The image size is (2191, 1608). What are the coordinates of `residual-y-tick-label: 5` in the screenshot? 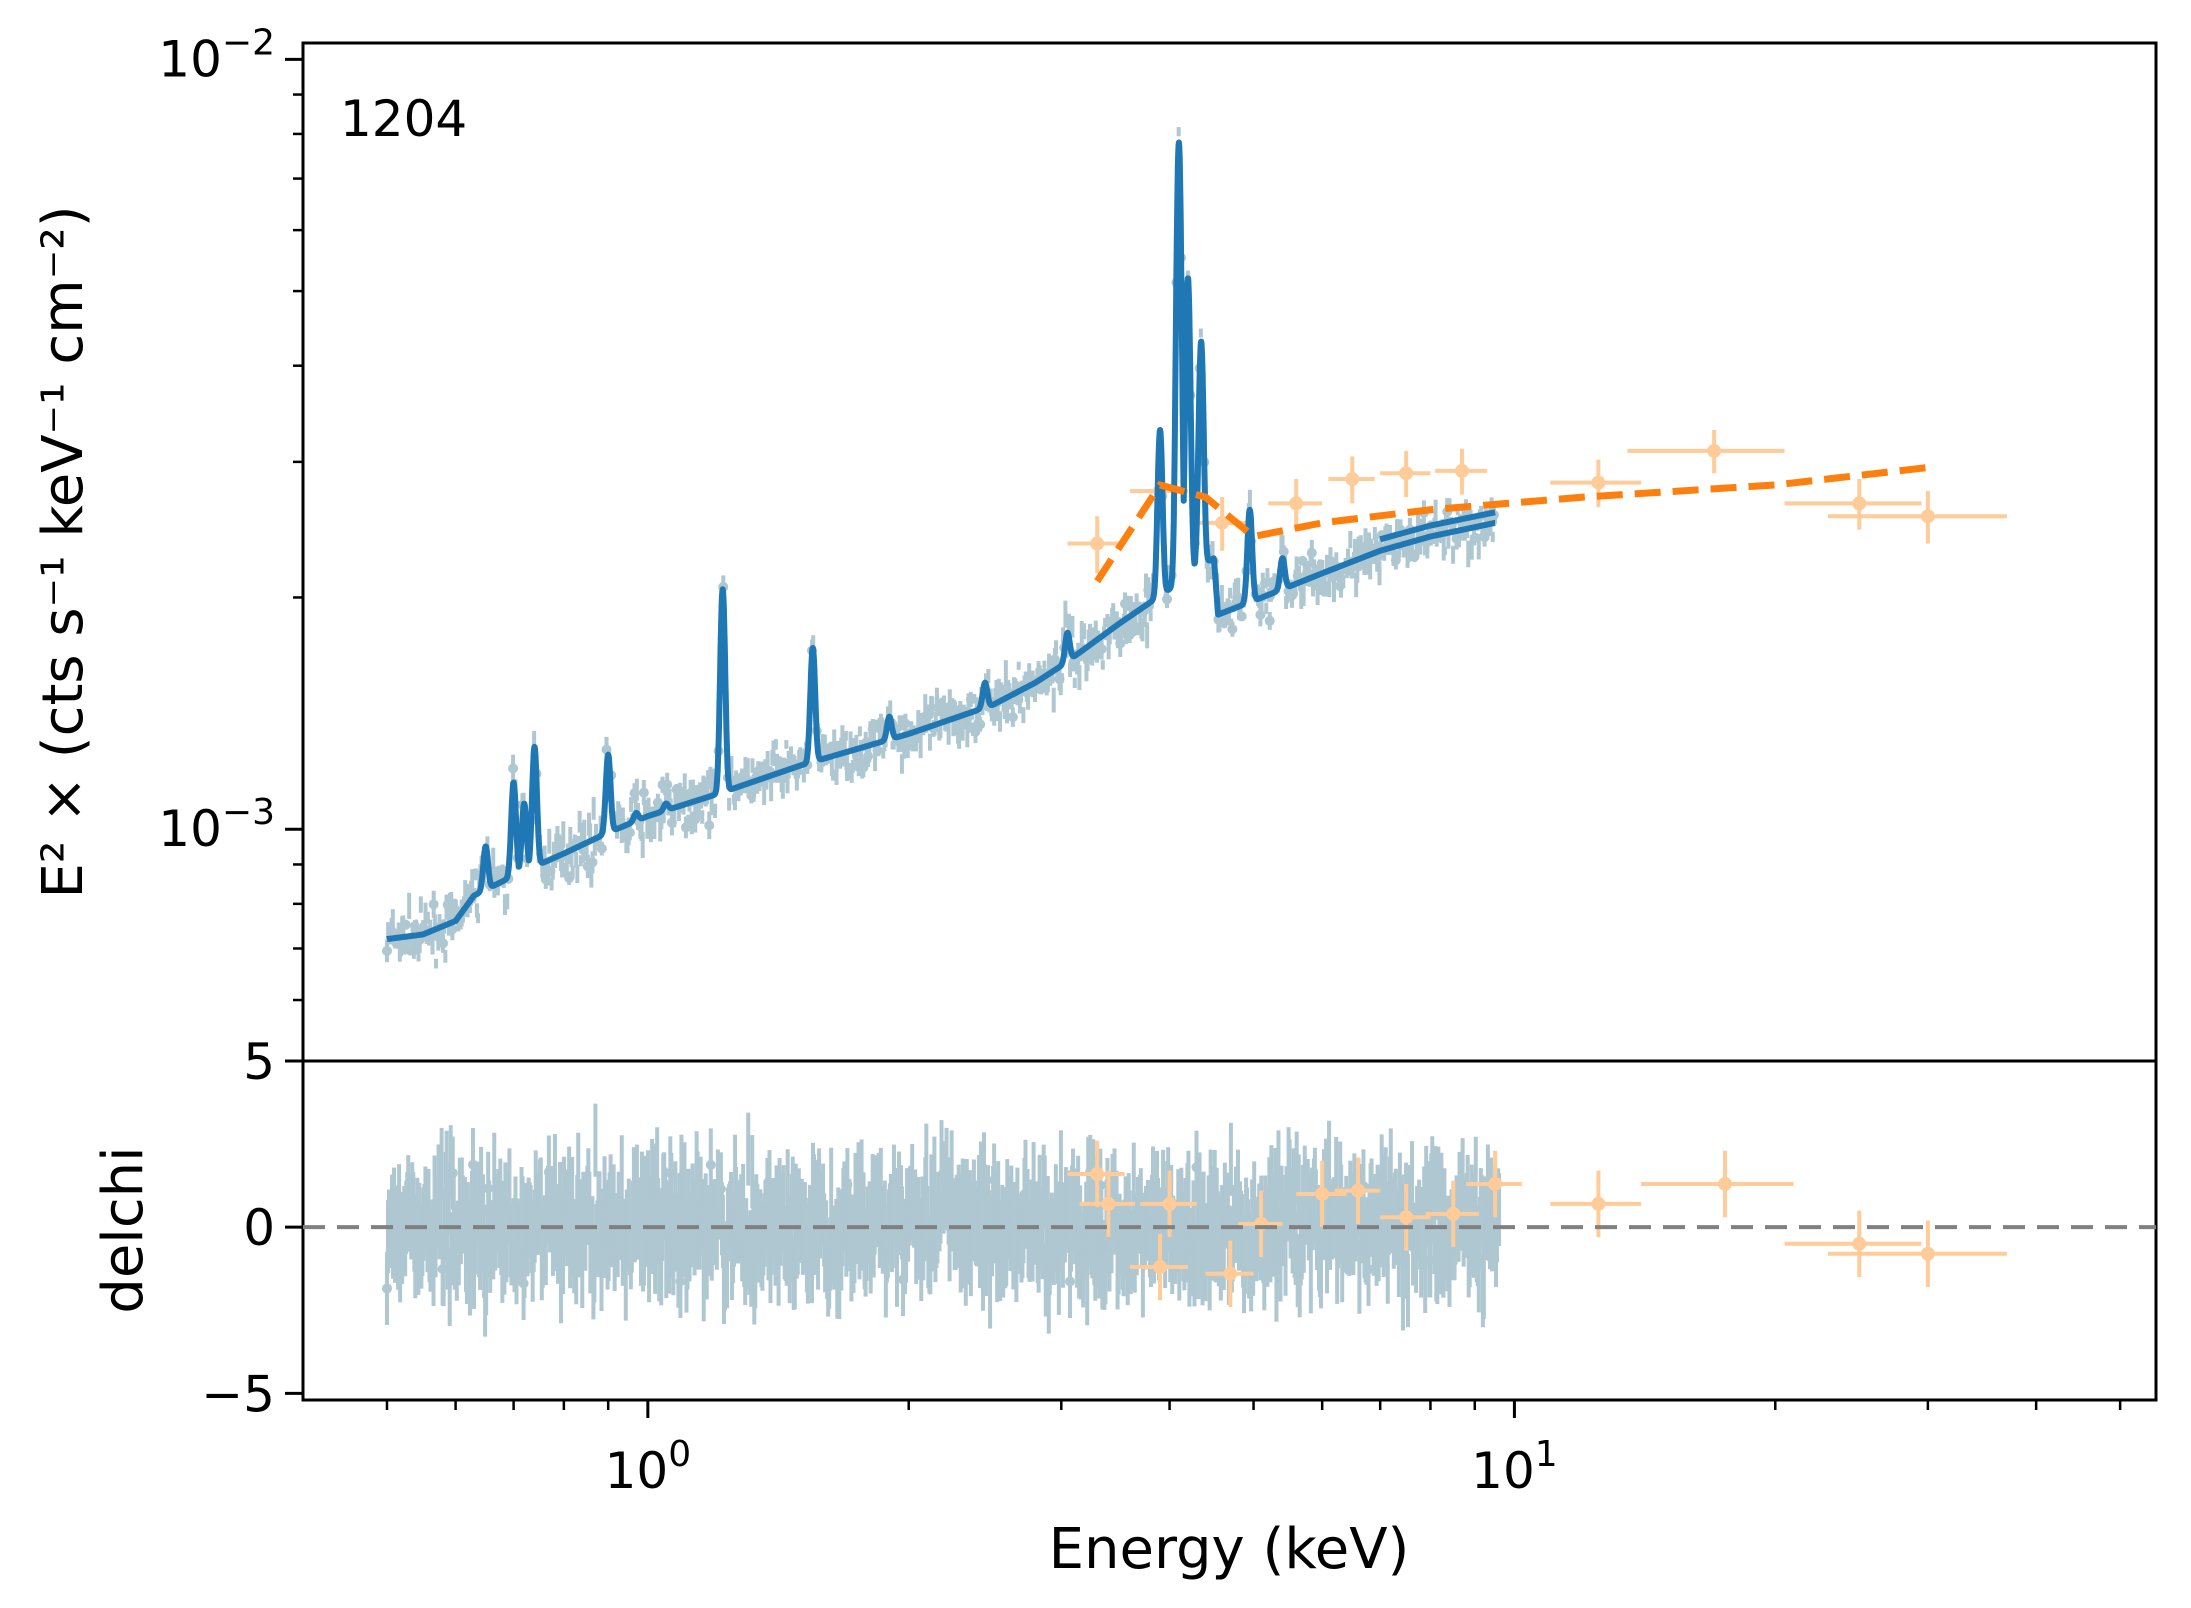 It's located at (259, 1062).